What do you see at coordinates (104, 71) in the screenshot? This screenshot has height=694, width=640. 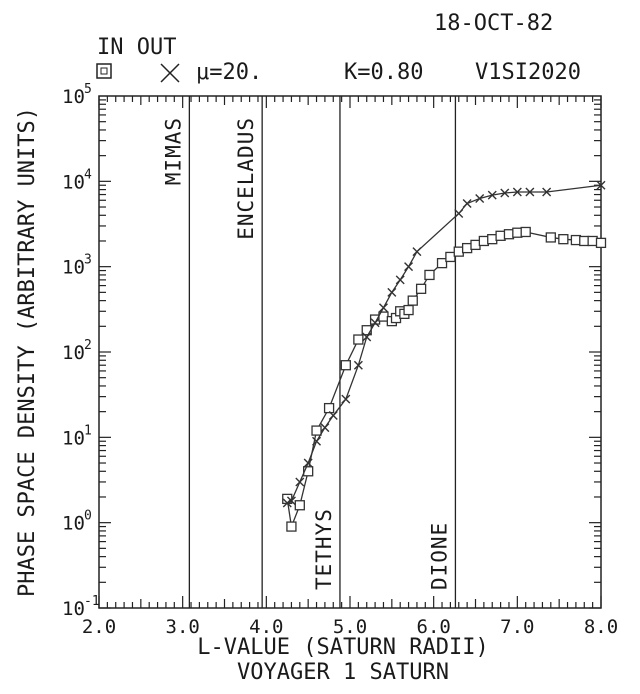 I see `in-legend-marker` at bounding box center [104, 71].